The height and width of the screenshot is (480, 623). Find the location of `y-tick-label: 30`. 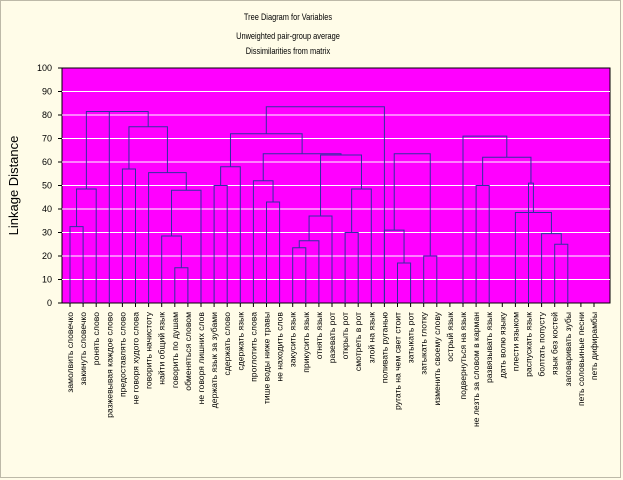

y-tick-label: 30 is located at coordinates (47, 233).